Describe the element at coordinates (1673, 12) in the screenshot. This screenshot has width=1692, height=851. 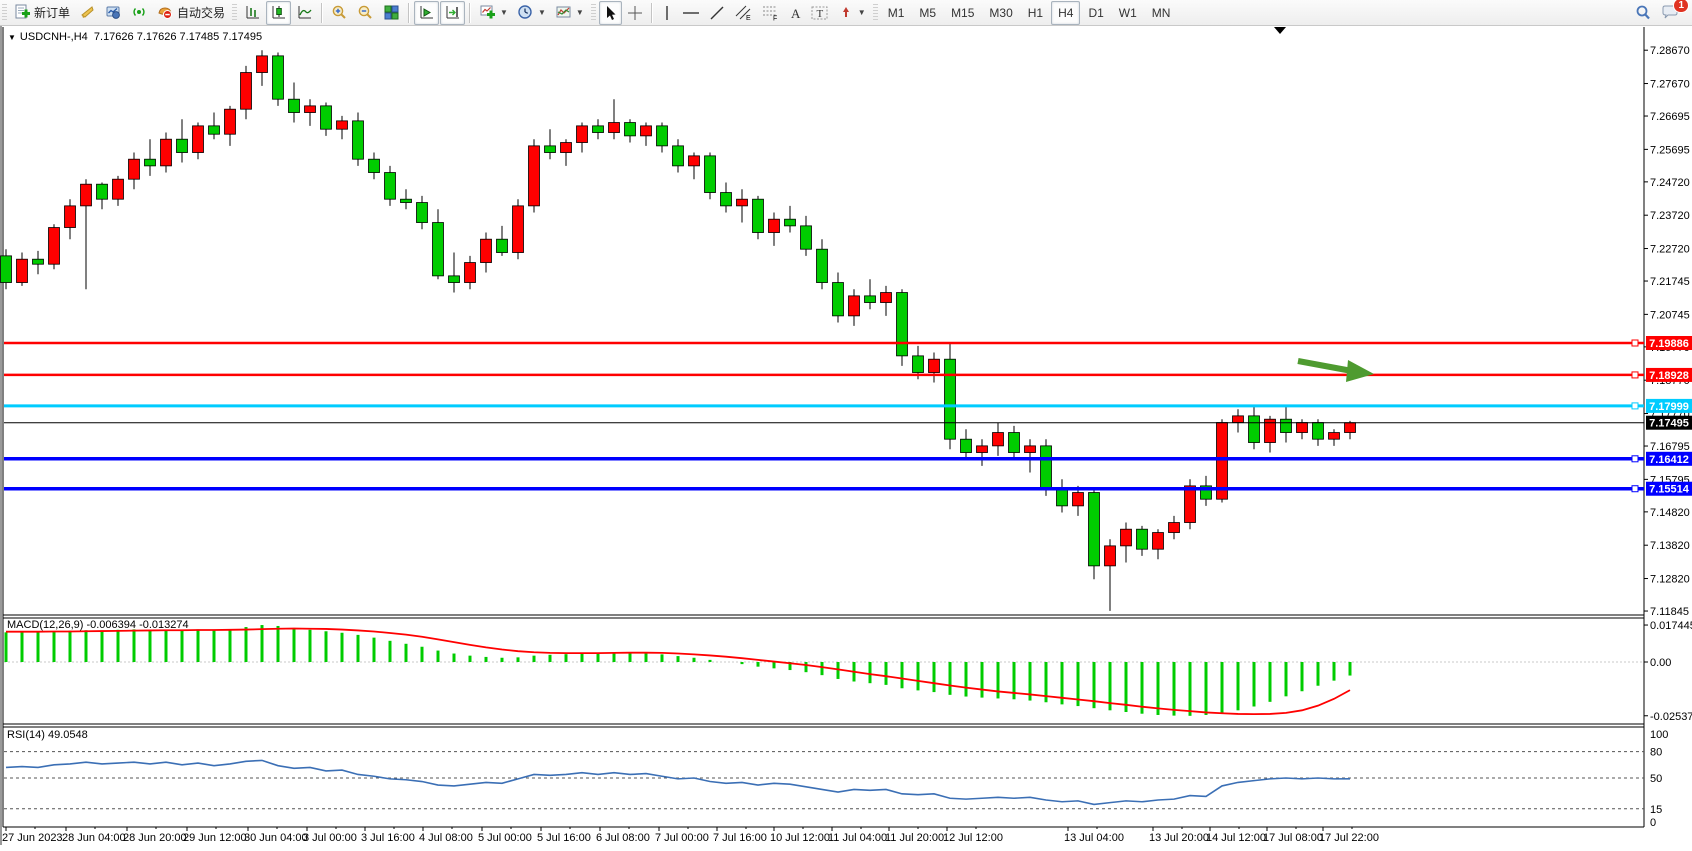
I see `notifications-button: 1` at that location.